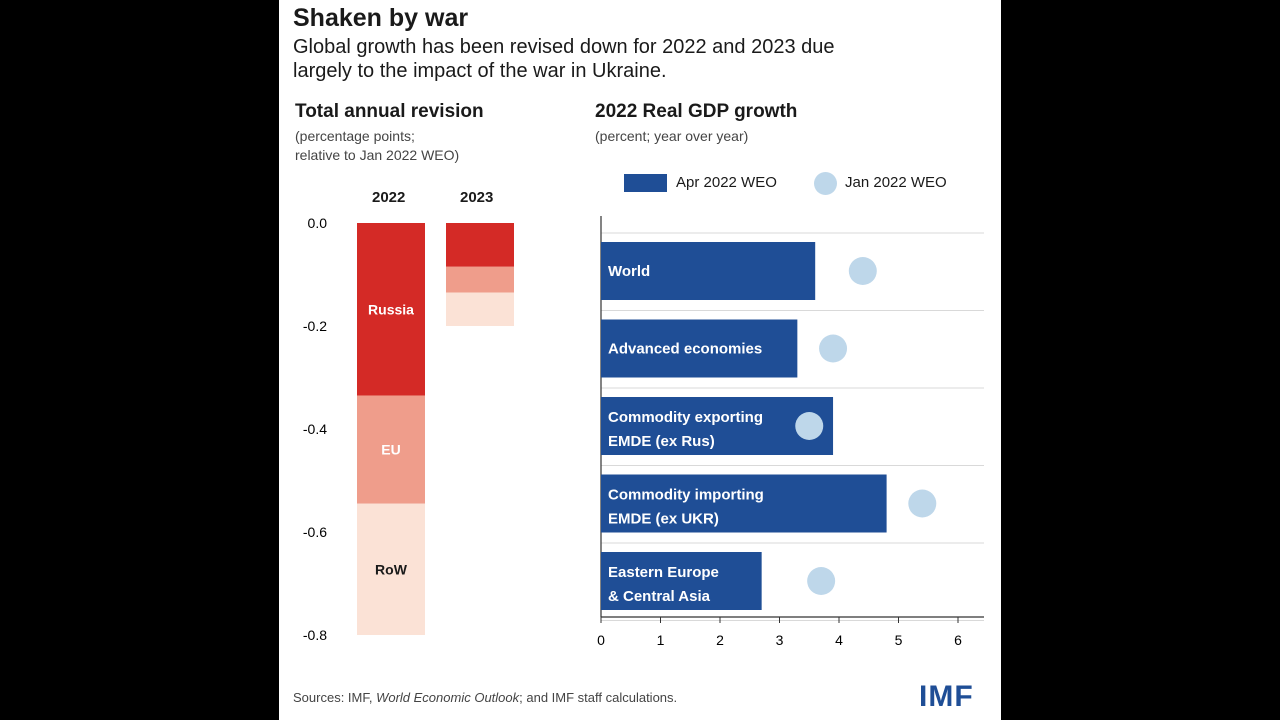 Image resolution: width=1280 pixels, height=720 pixels. Describe the element at coordinates (601, 640) in the screenshot. I see `x-tick-label: 0` at that location.